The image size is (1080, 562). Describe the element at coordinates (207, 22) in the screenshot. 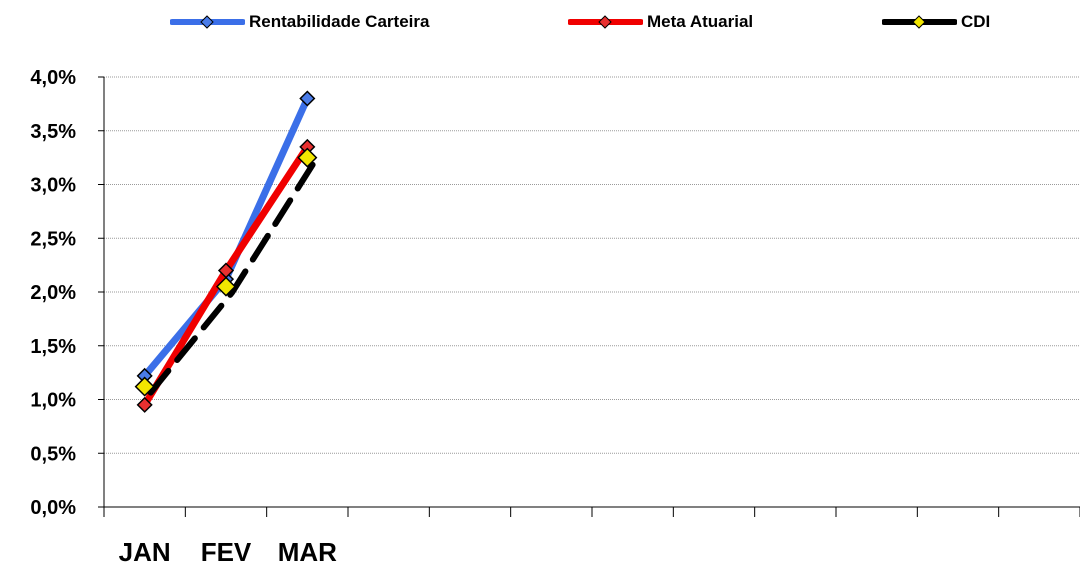

I see `legend-swatch-rentabilidade` at that location.